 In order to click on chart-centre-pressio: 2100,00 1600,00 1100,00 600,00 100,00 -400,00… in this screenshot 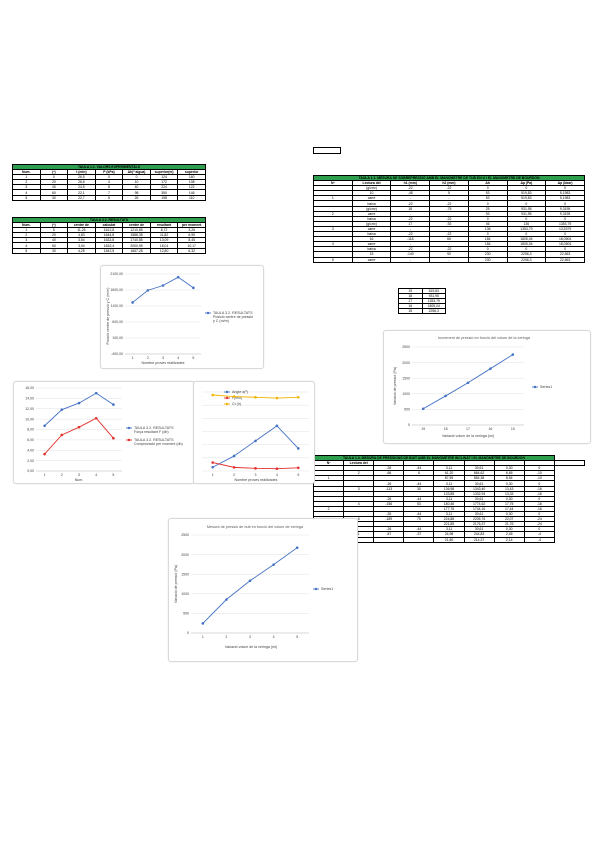, I will do `click(182, 317)`.